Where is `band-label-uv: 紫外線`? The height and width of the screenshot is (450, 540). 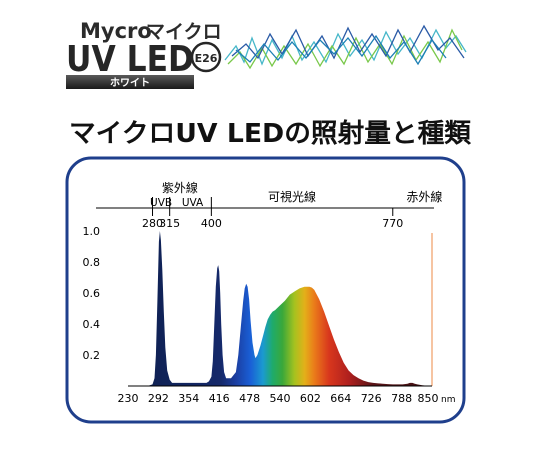
band-label-uv: 紫外線 is located at coordinates (180, 187).